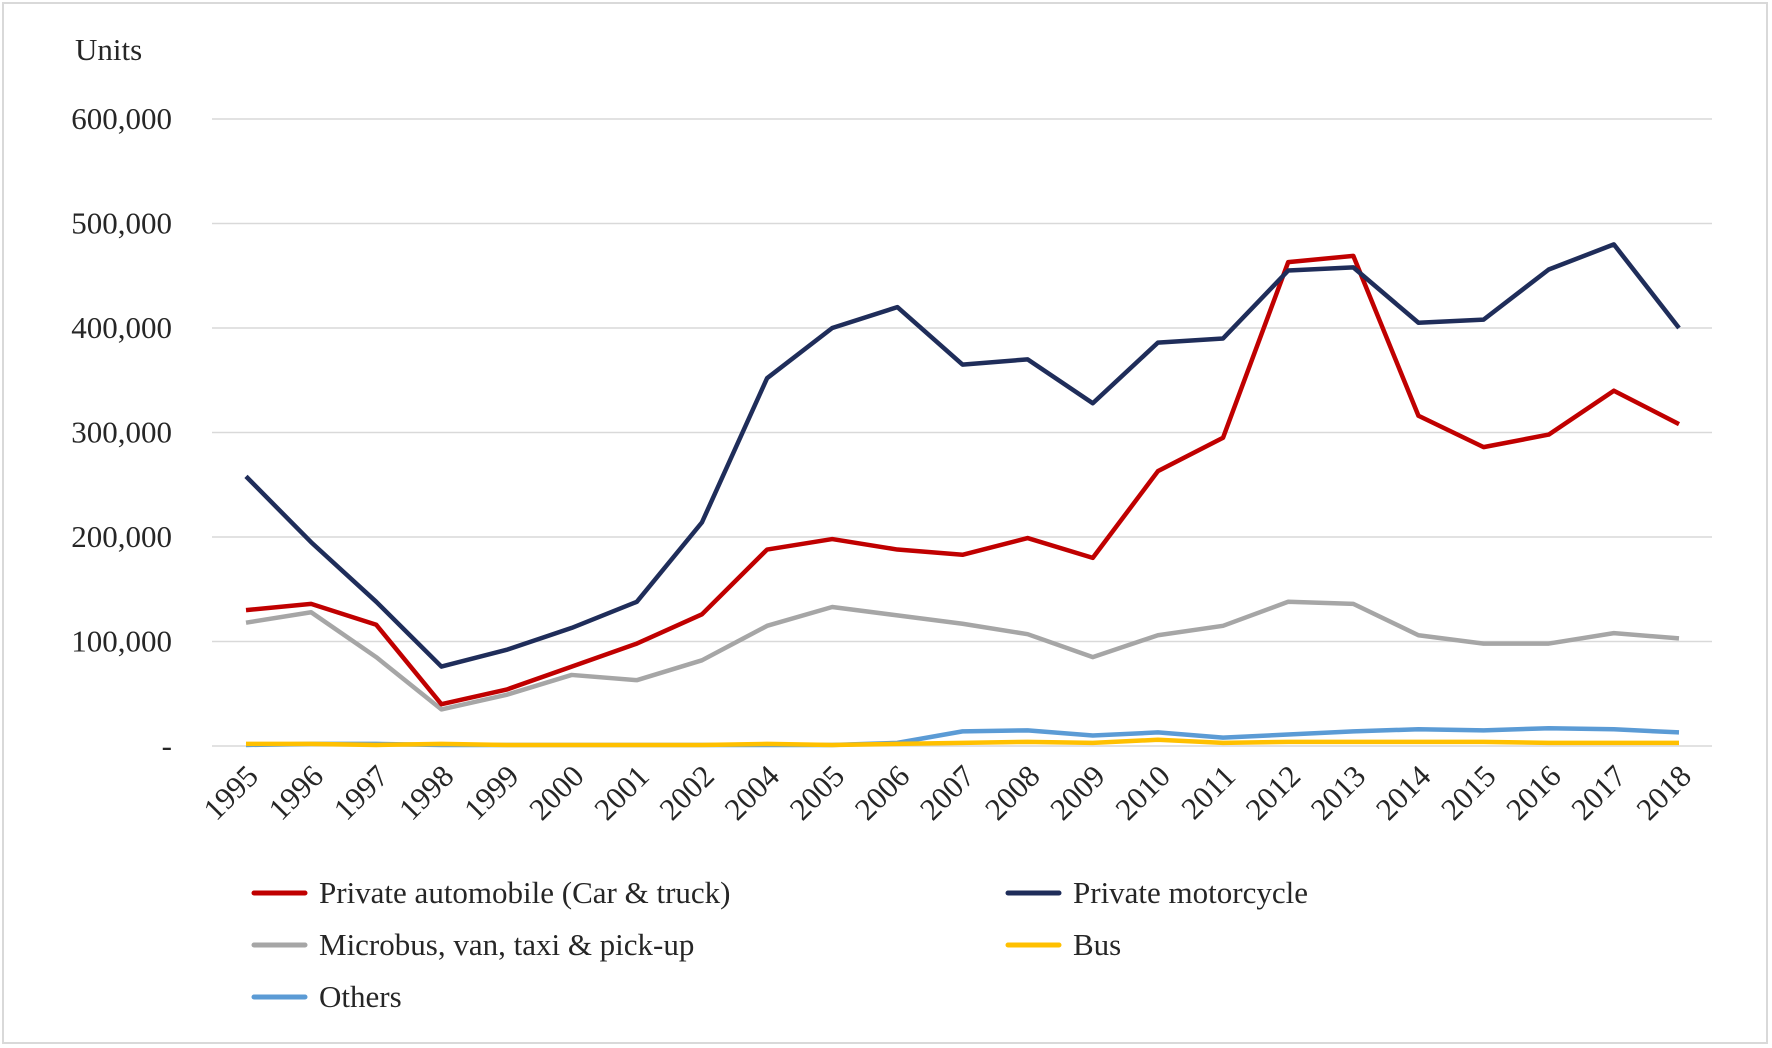 This screenshot has width=1772, height=1048. I want to click on x-tick-label: 2001, so click(621, 792).